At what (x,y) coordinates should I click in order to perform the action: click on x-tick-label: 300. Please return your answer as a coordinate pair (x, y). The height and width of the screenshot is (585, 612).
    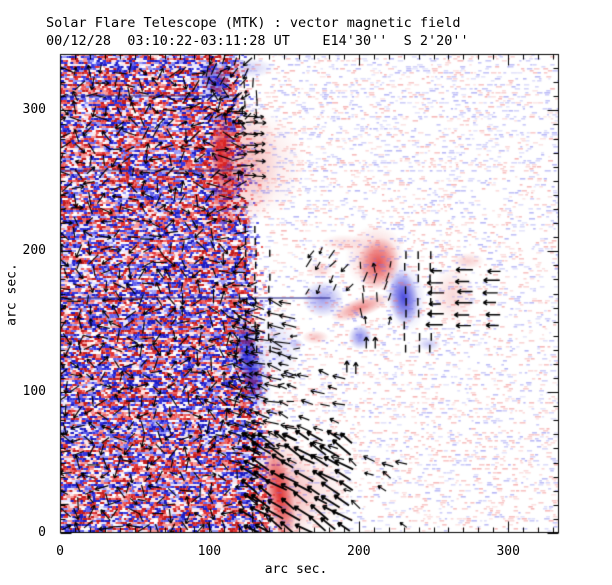
    Looking at the image, I should click on (508, 551).